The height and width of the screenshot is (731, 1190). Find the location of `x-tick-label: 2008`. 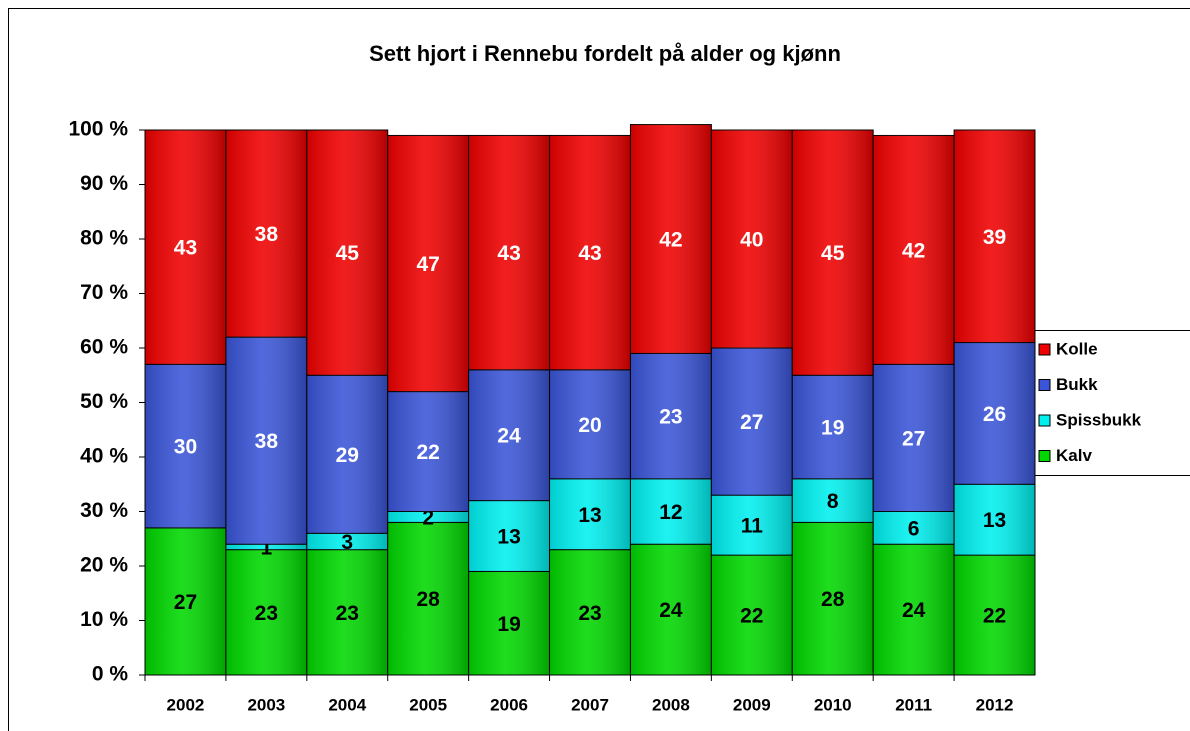

x-tick-label: 2008 is located at coordinates (671, 704).